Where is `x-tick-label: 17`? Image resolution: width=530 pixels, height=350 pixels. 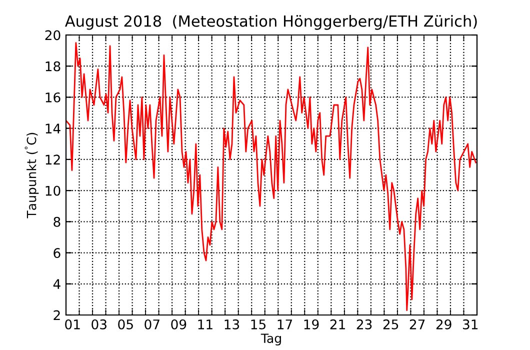
x-tick-label: 17 is located at coordinates (285, 325).